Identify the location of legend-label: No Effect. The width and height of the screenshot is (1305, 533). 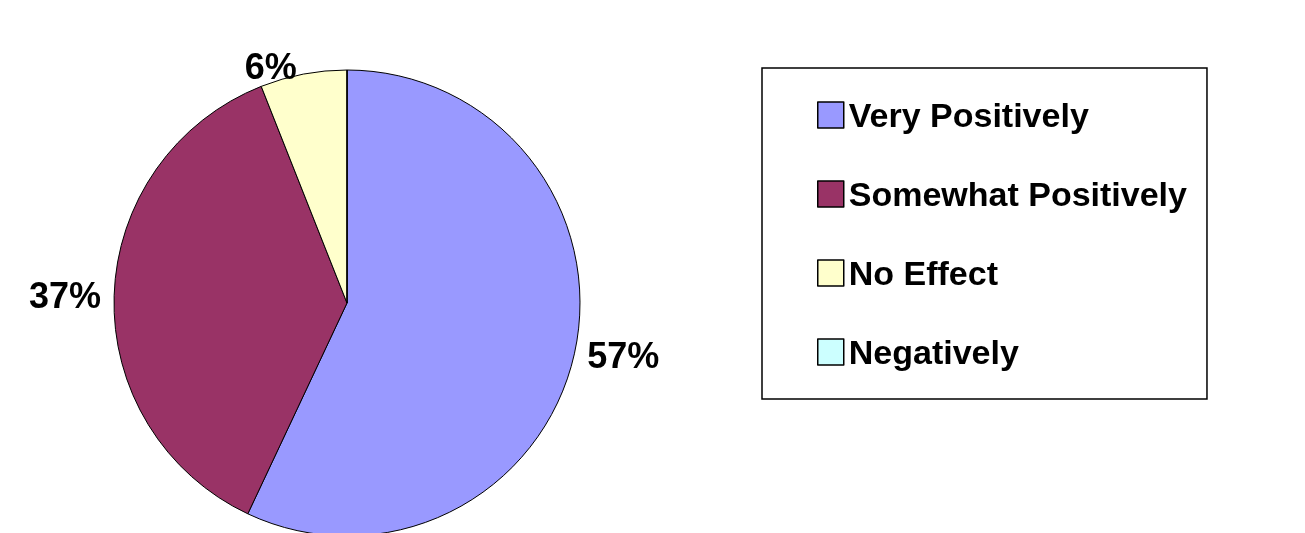
(923, 273).